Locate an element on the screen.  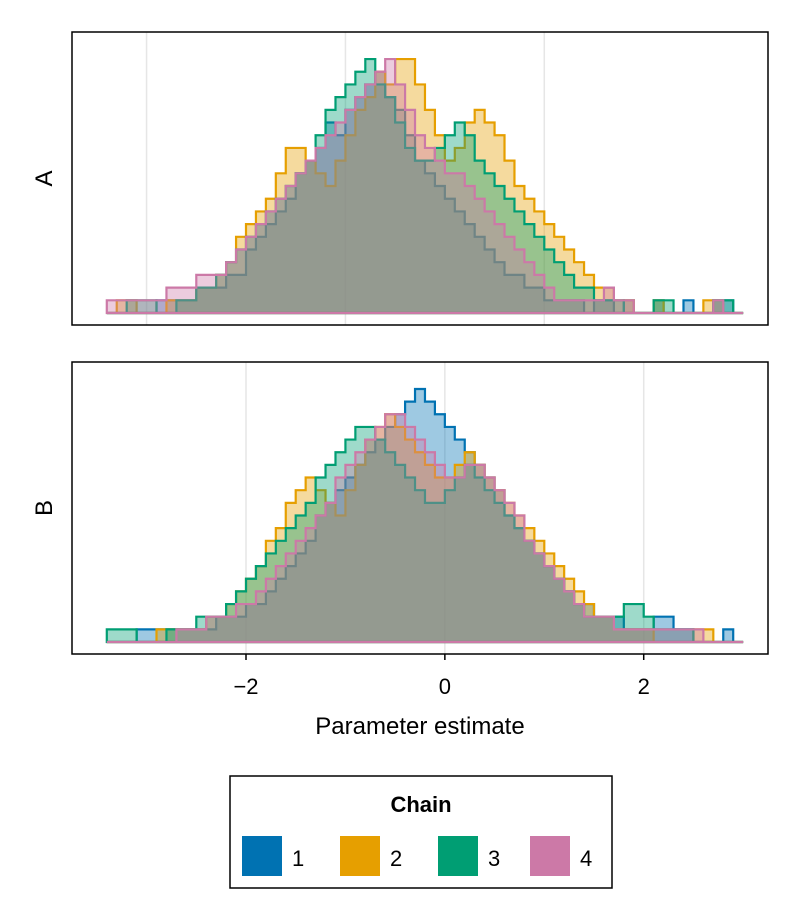
legend-label-3: 3 is located at coordinates (494, 858).